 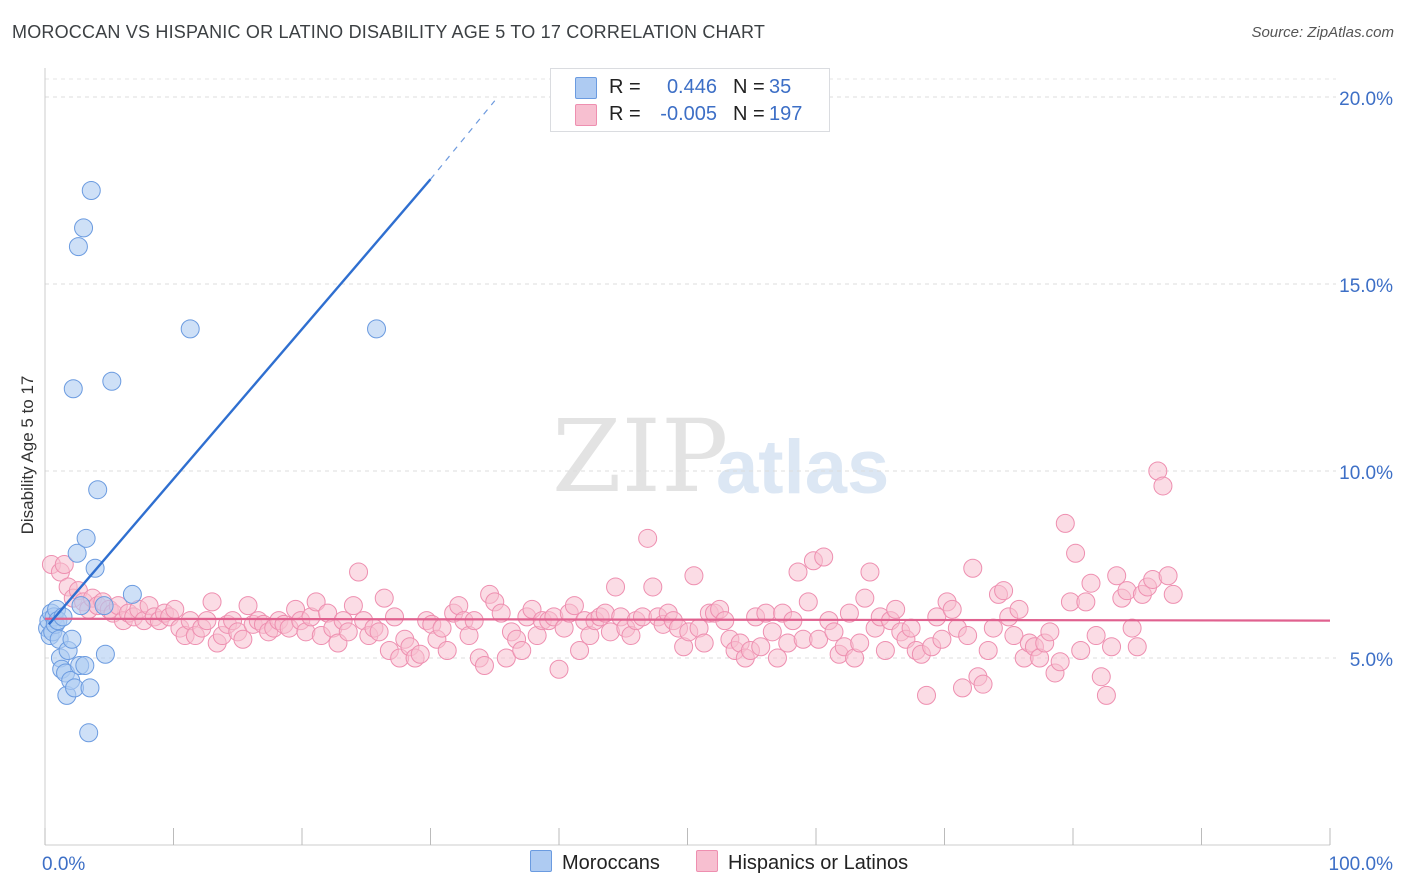 I want to click on y-tick-label: 15.0%, so click(x=1366, y=286).